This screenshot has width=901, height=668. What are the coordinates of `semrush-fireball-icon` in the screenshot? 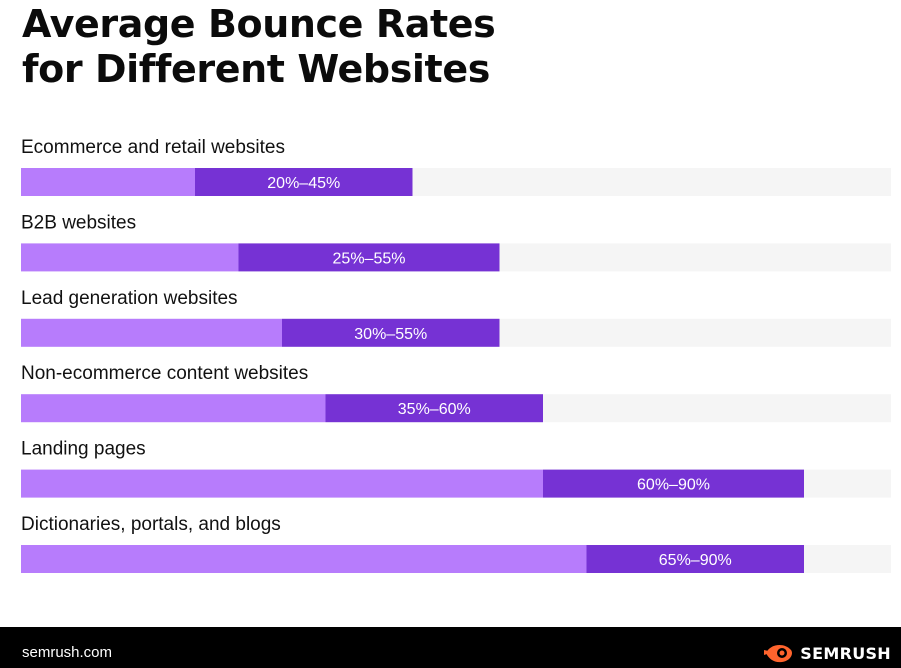 It's located at (778, 653).